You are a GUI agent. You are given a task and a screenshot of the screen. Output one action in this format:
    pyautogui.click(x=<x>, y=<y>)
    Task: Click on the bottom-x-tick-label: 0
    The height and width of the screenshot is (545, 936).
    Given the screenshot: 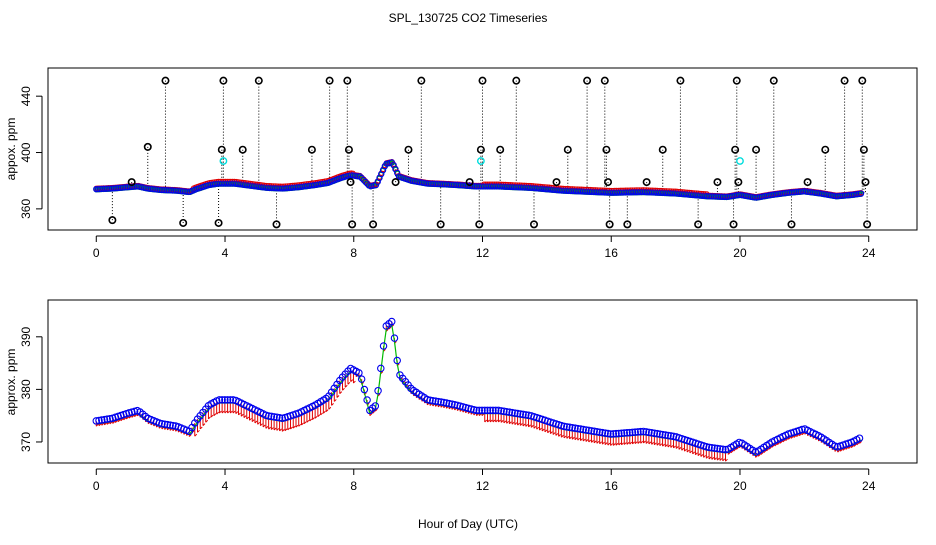 What is the action you would take?
    pyautogui.click(x=96, y=486)
    